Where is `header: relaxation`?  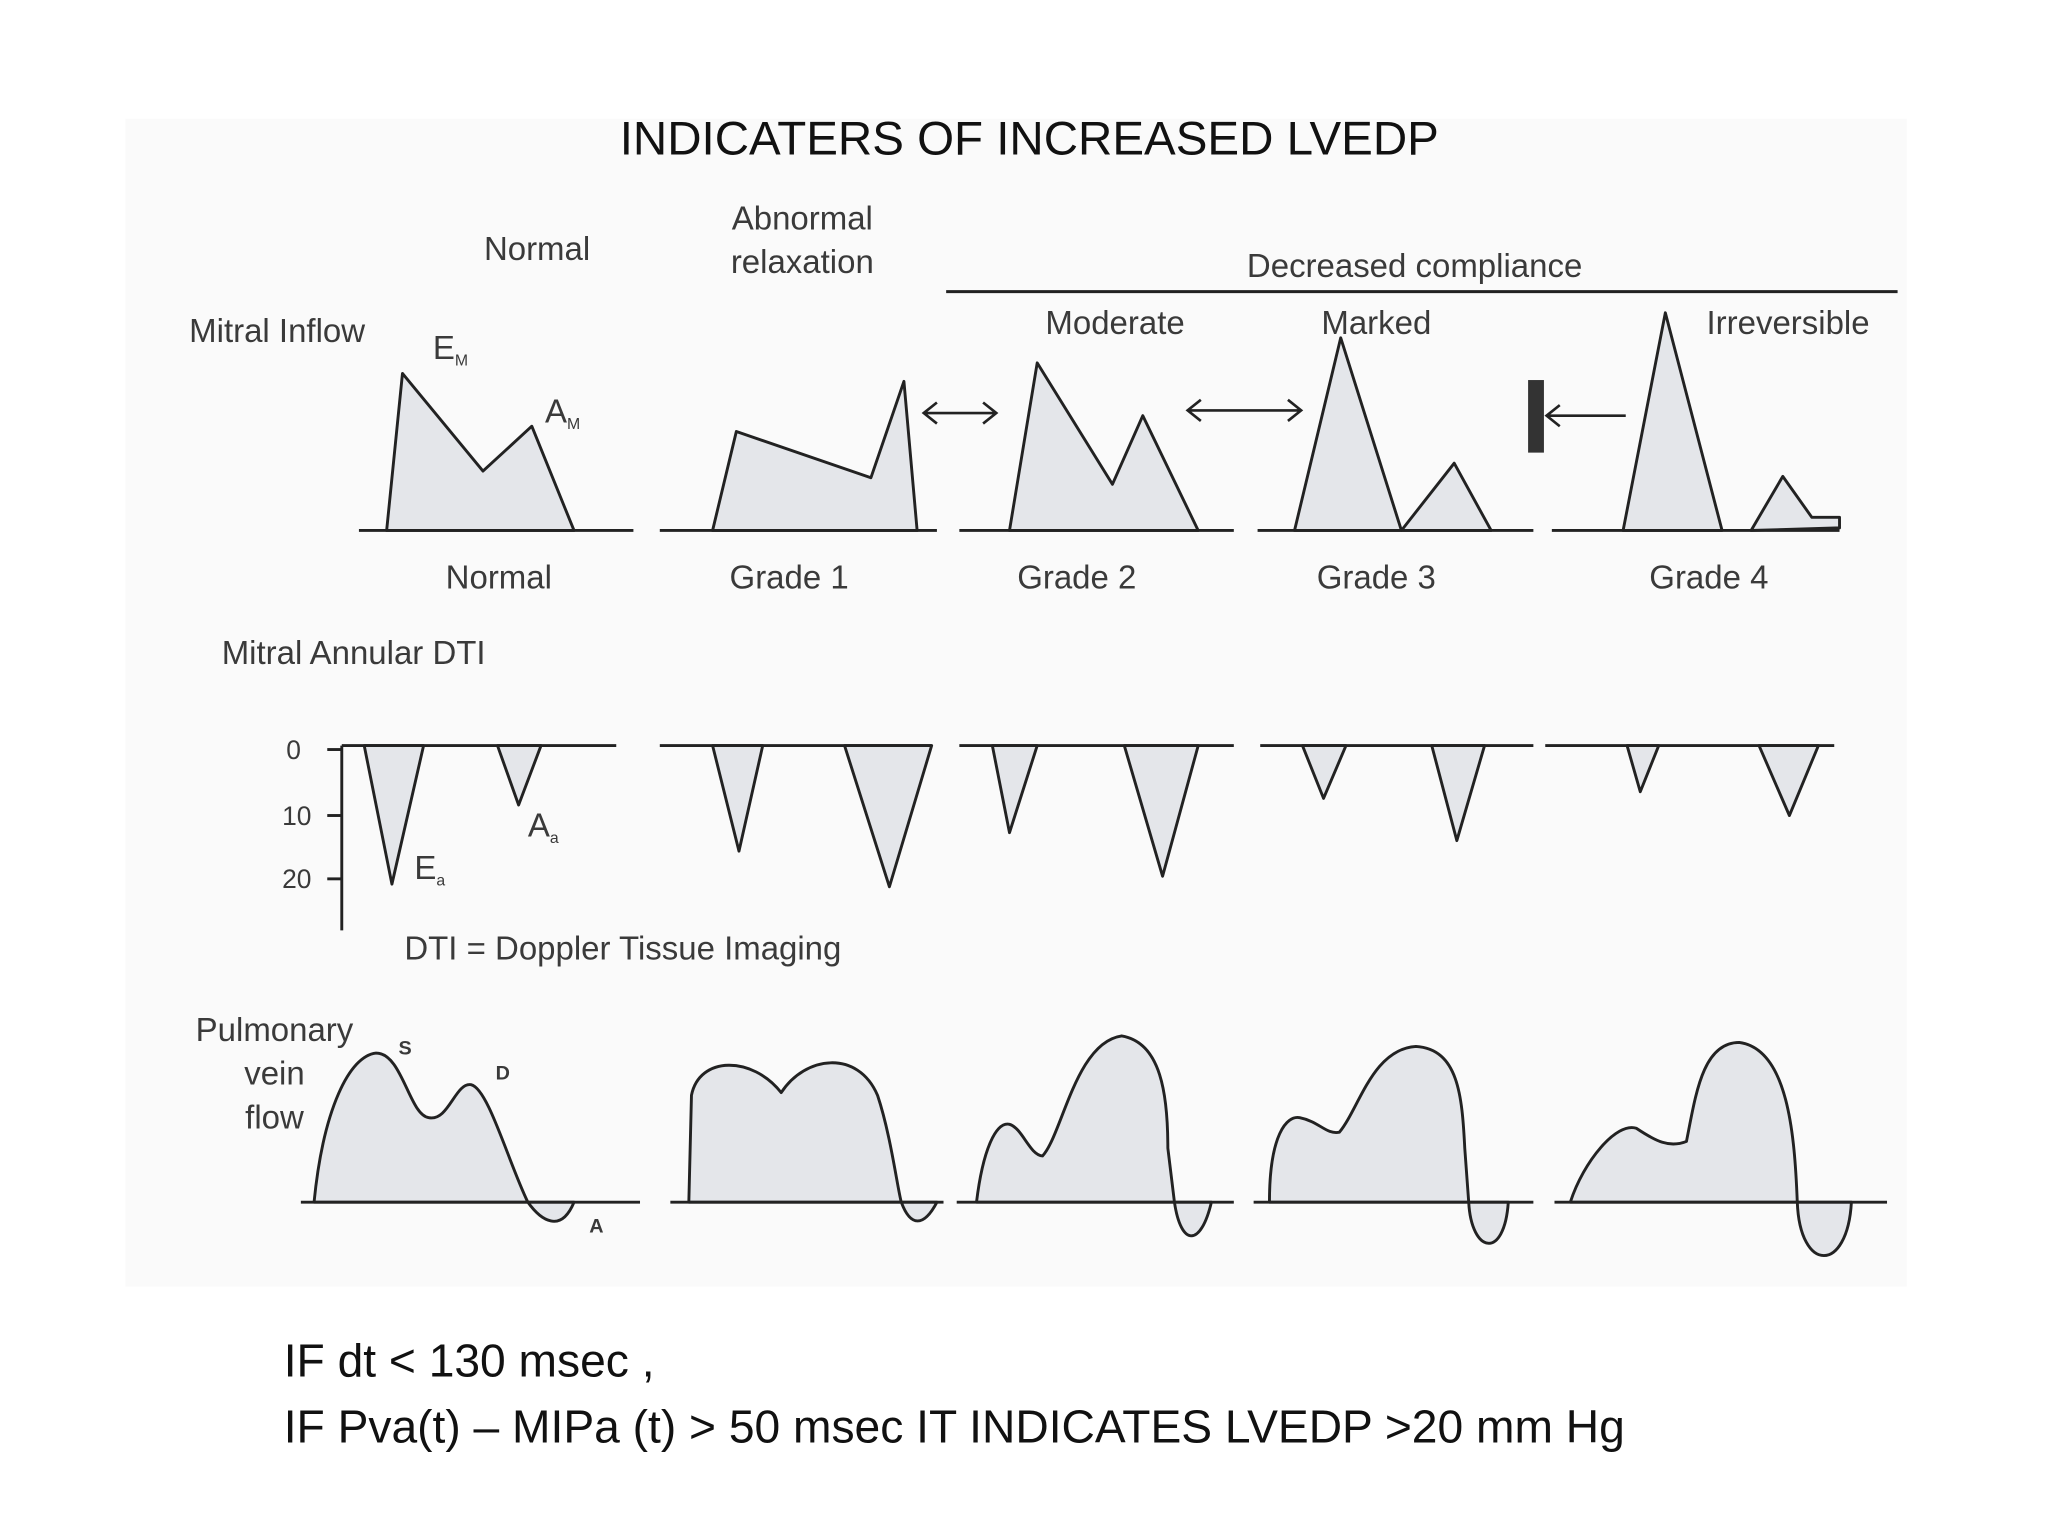 header: relaxation is located at coordinates (802, 261).